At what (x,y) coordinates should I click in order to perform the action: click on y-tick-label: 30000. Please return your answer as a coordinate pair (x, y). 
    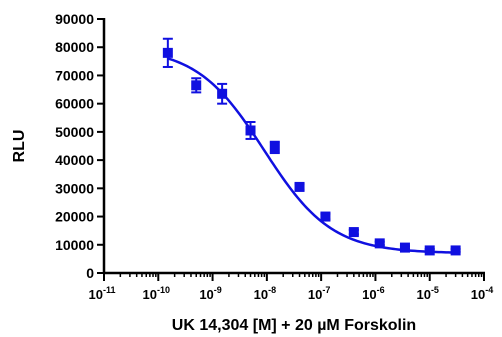
    Looking at the image, I should click on (74, 188).